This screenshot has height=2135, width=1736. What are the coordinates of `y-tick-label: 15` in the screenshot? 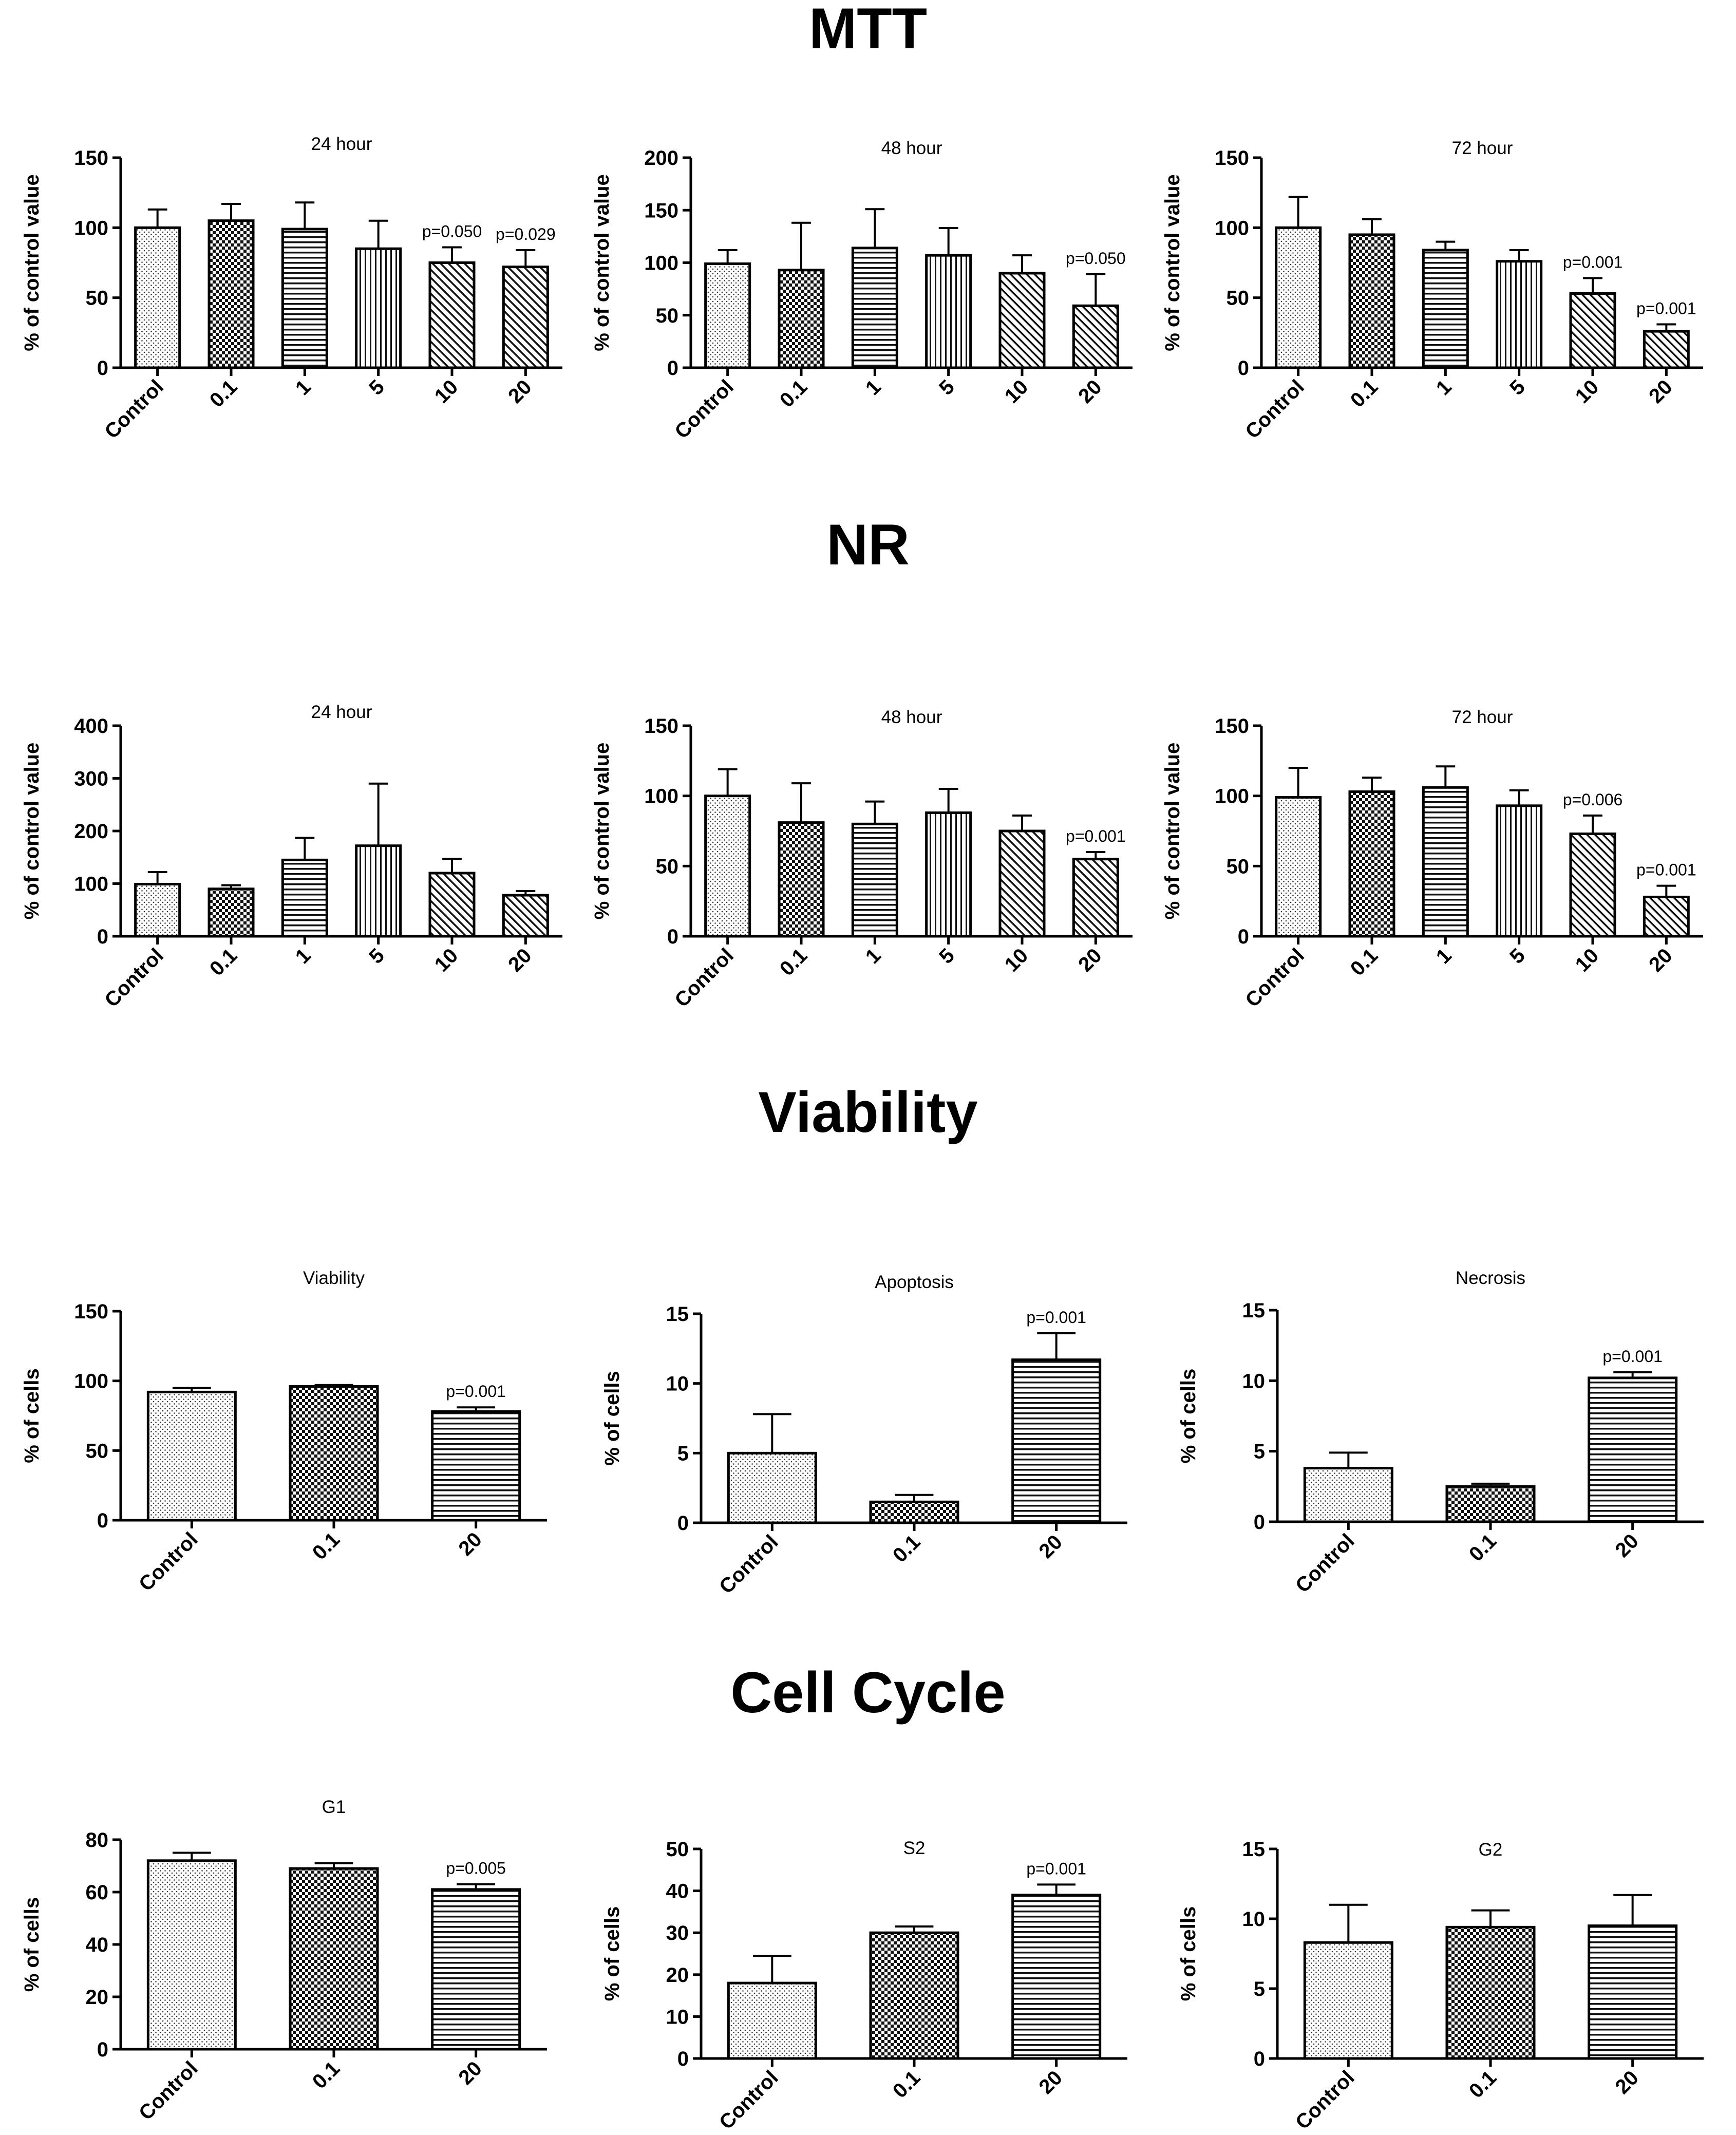 It's located at (1254, 1849).